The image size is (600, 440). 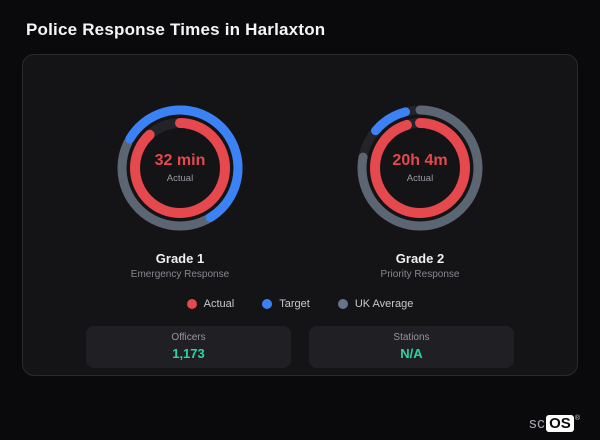 I want to click on page-title: Police Response Times in Harlaxton, so click(x=176, y=29).